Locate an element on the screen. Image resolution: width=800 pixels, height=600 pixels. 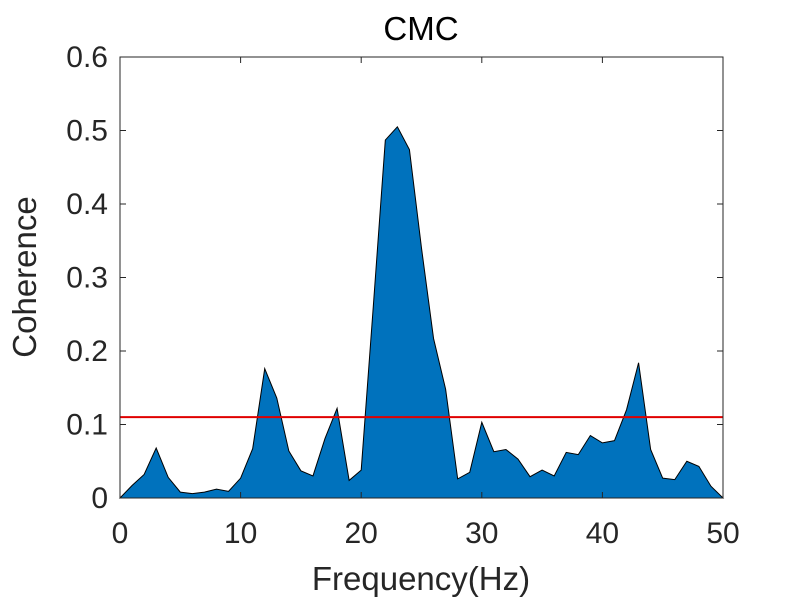
y-tick-label: 0.6 is located at coordinates (87, 57).